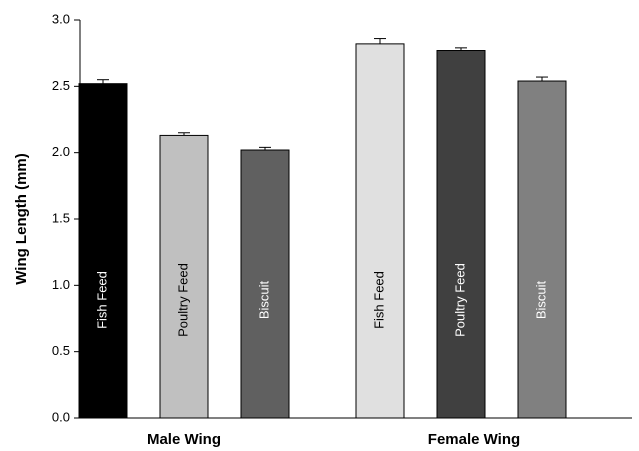  What do you see at coordinates (61, 18) in the screenshot?
I see `y-tick-label: 3.0` at bounding box center [61, 18].